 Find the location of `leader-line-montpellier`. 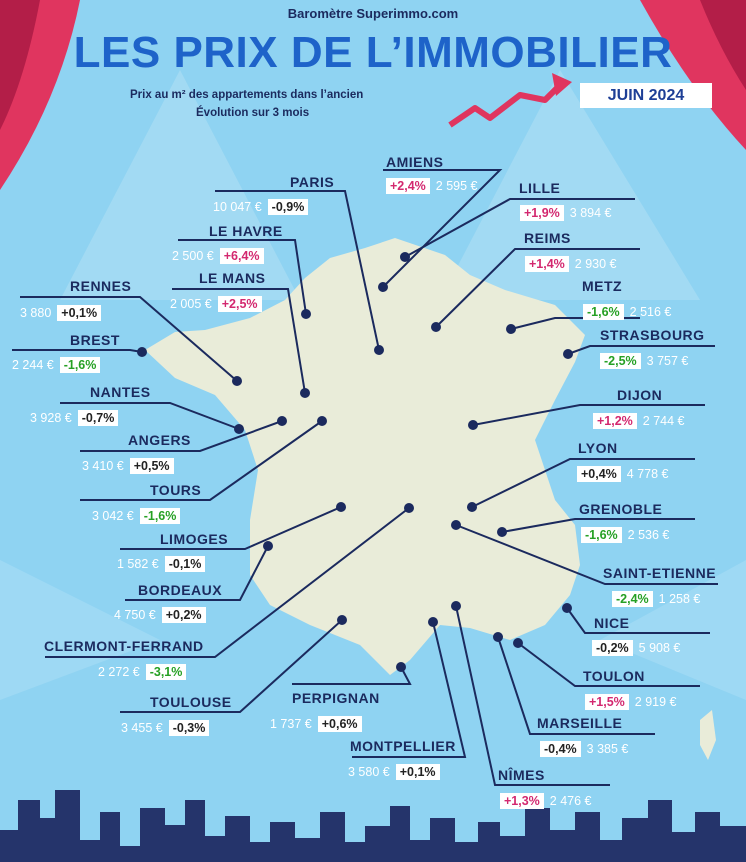

leader-line-montpellier is located at coordinates (409, 689).